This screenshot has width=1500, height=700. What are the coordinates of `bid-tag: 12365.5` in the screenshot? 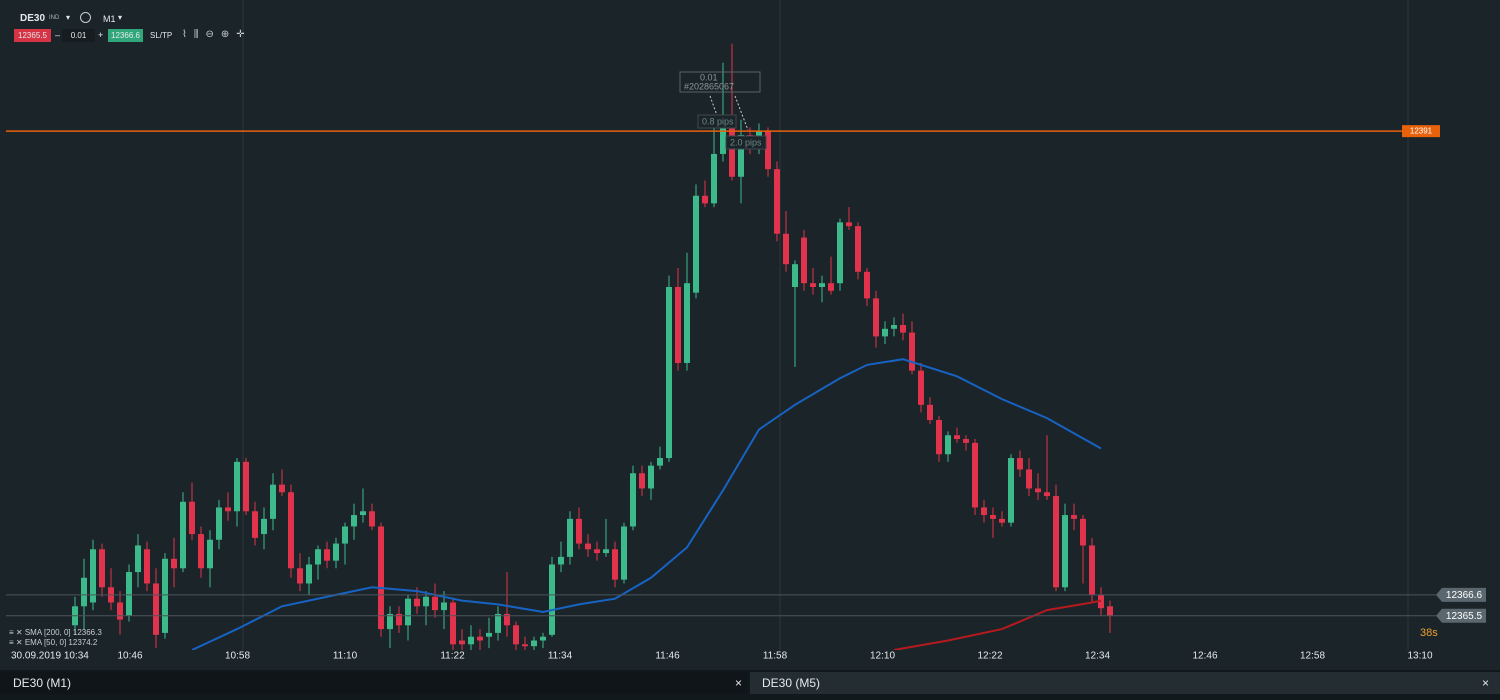 It's located at (1461, 615).